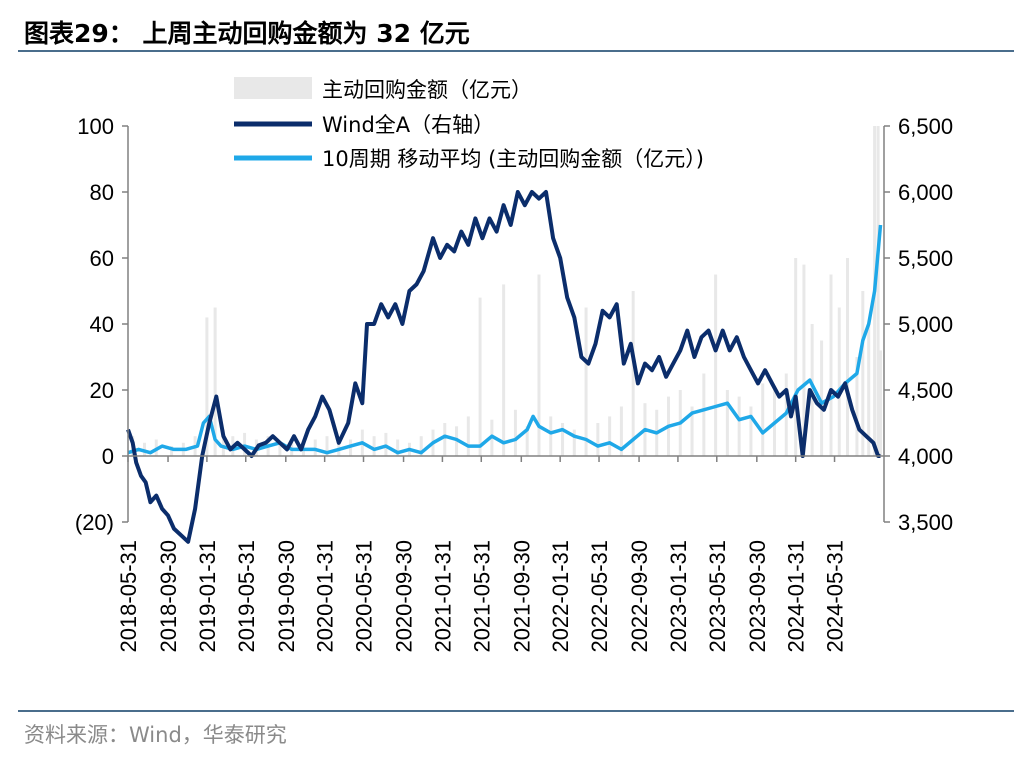 Image resolution: width=1036 pixels, height=760 pixels. Describe the element at coordinates (427, 90) in the screenshot. I see `legend-label-bars: 主动回购金额（亿元）` at that location.